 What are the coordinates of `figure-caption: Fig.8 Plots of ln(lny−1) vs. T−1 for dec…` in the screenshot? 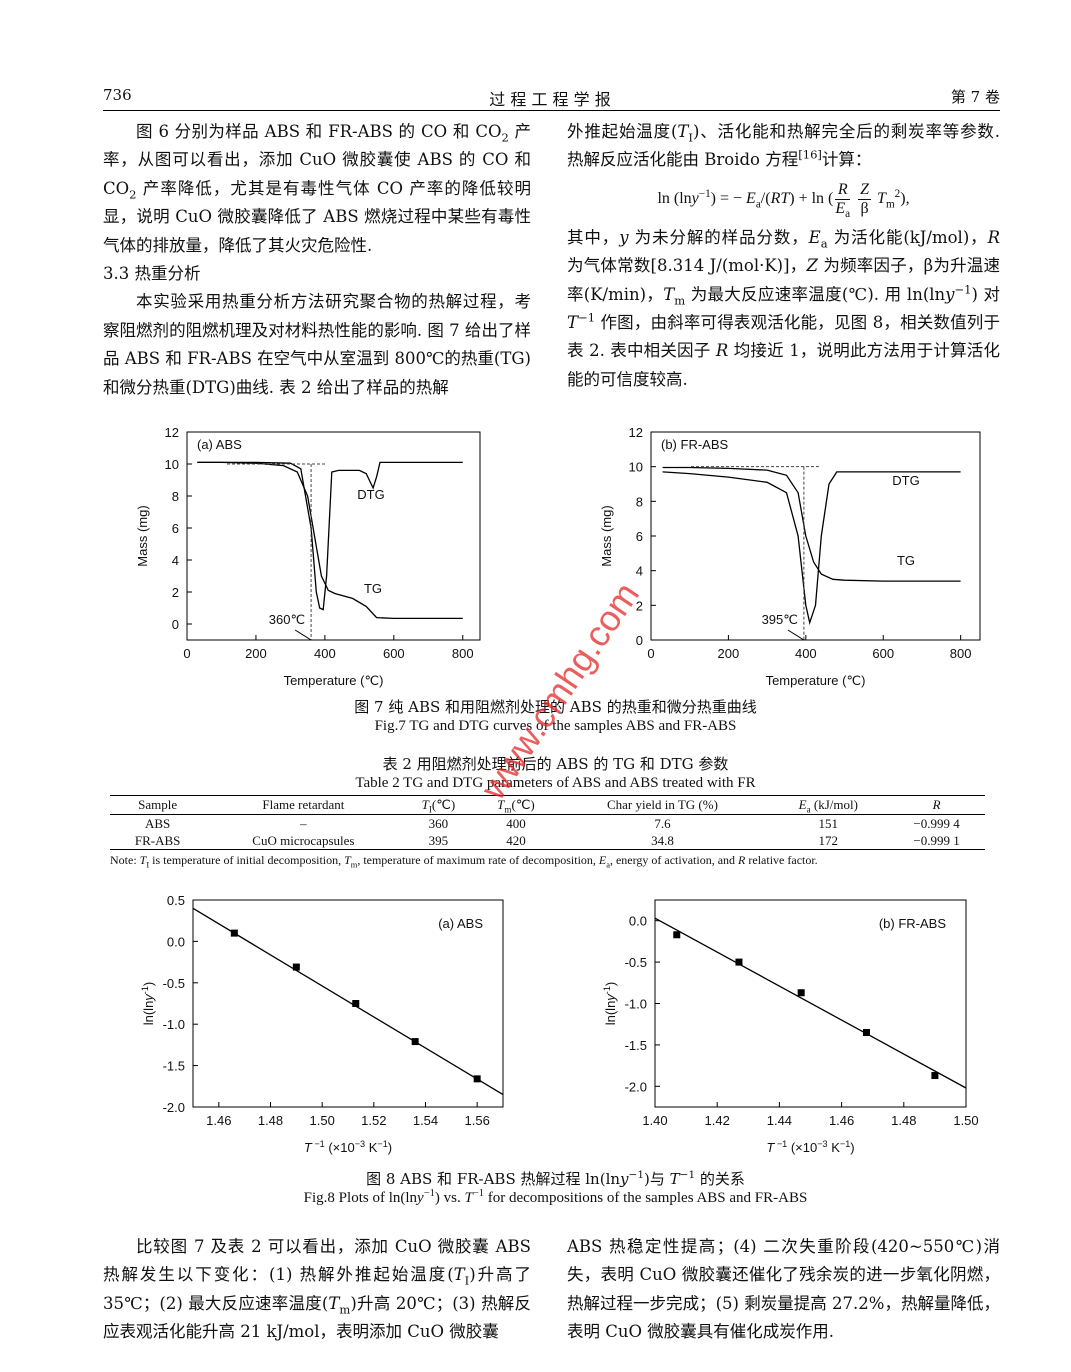 It's located at (555, 1197).